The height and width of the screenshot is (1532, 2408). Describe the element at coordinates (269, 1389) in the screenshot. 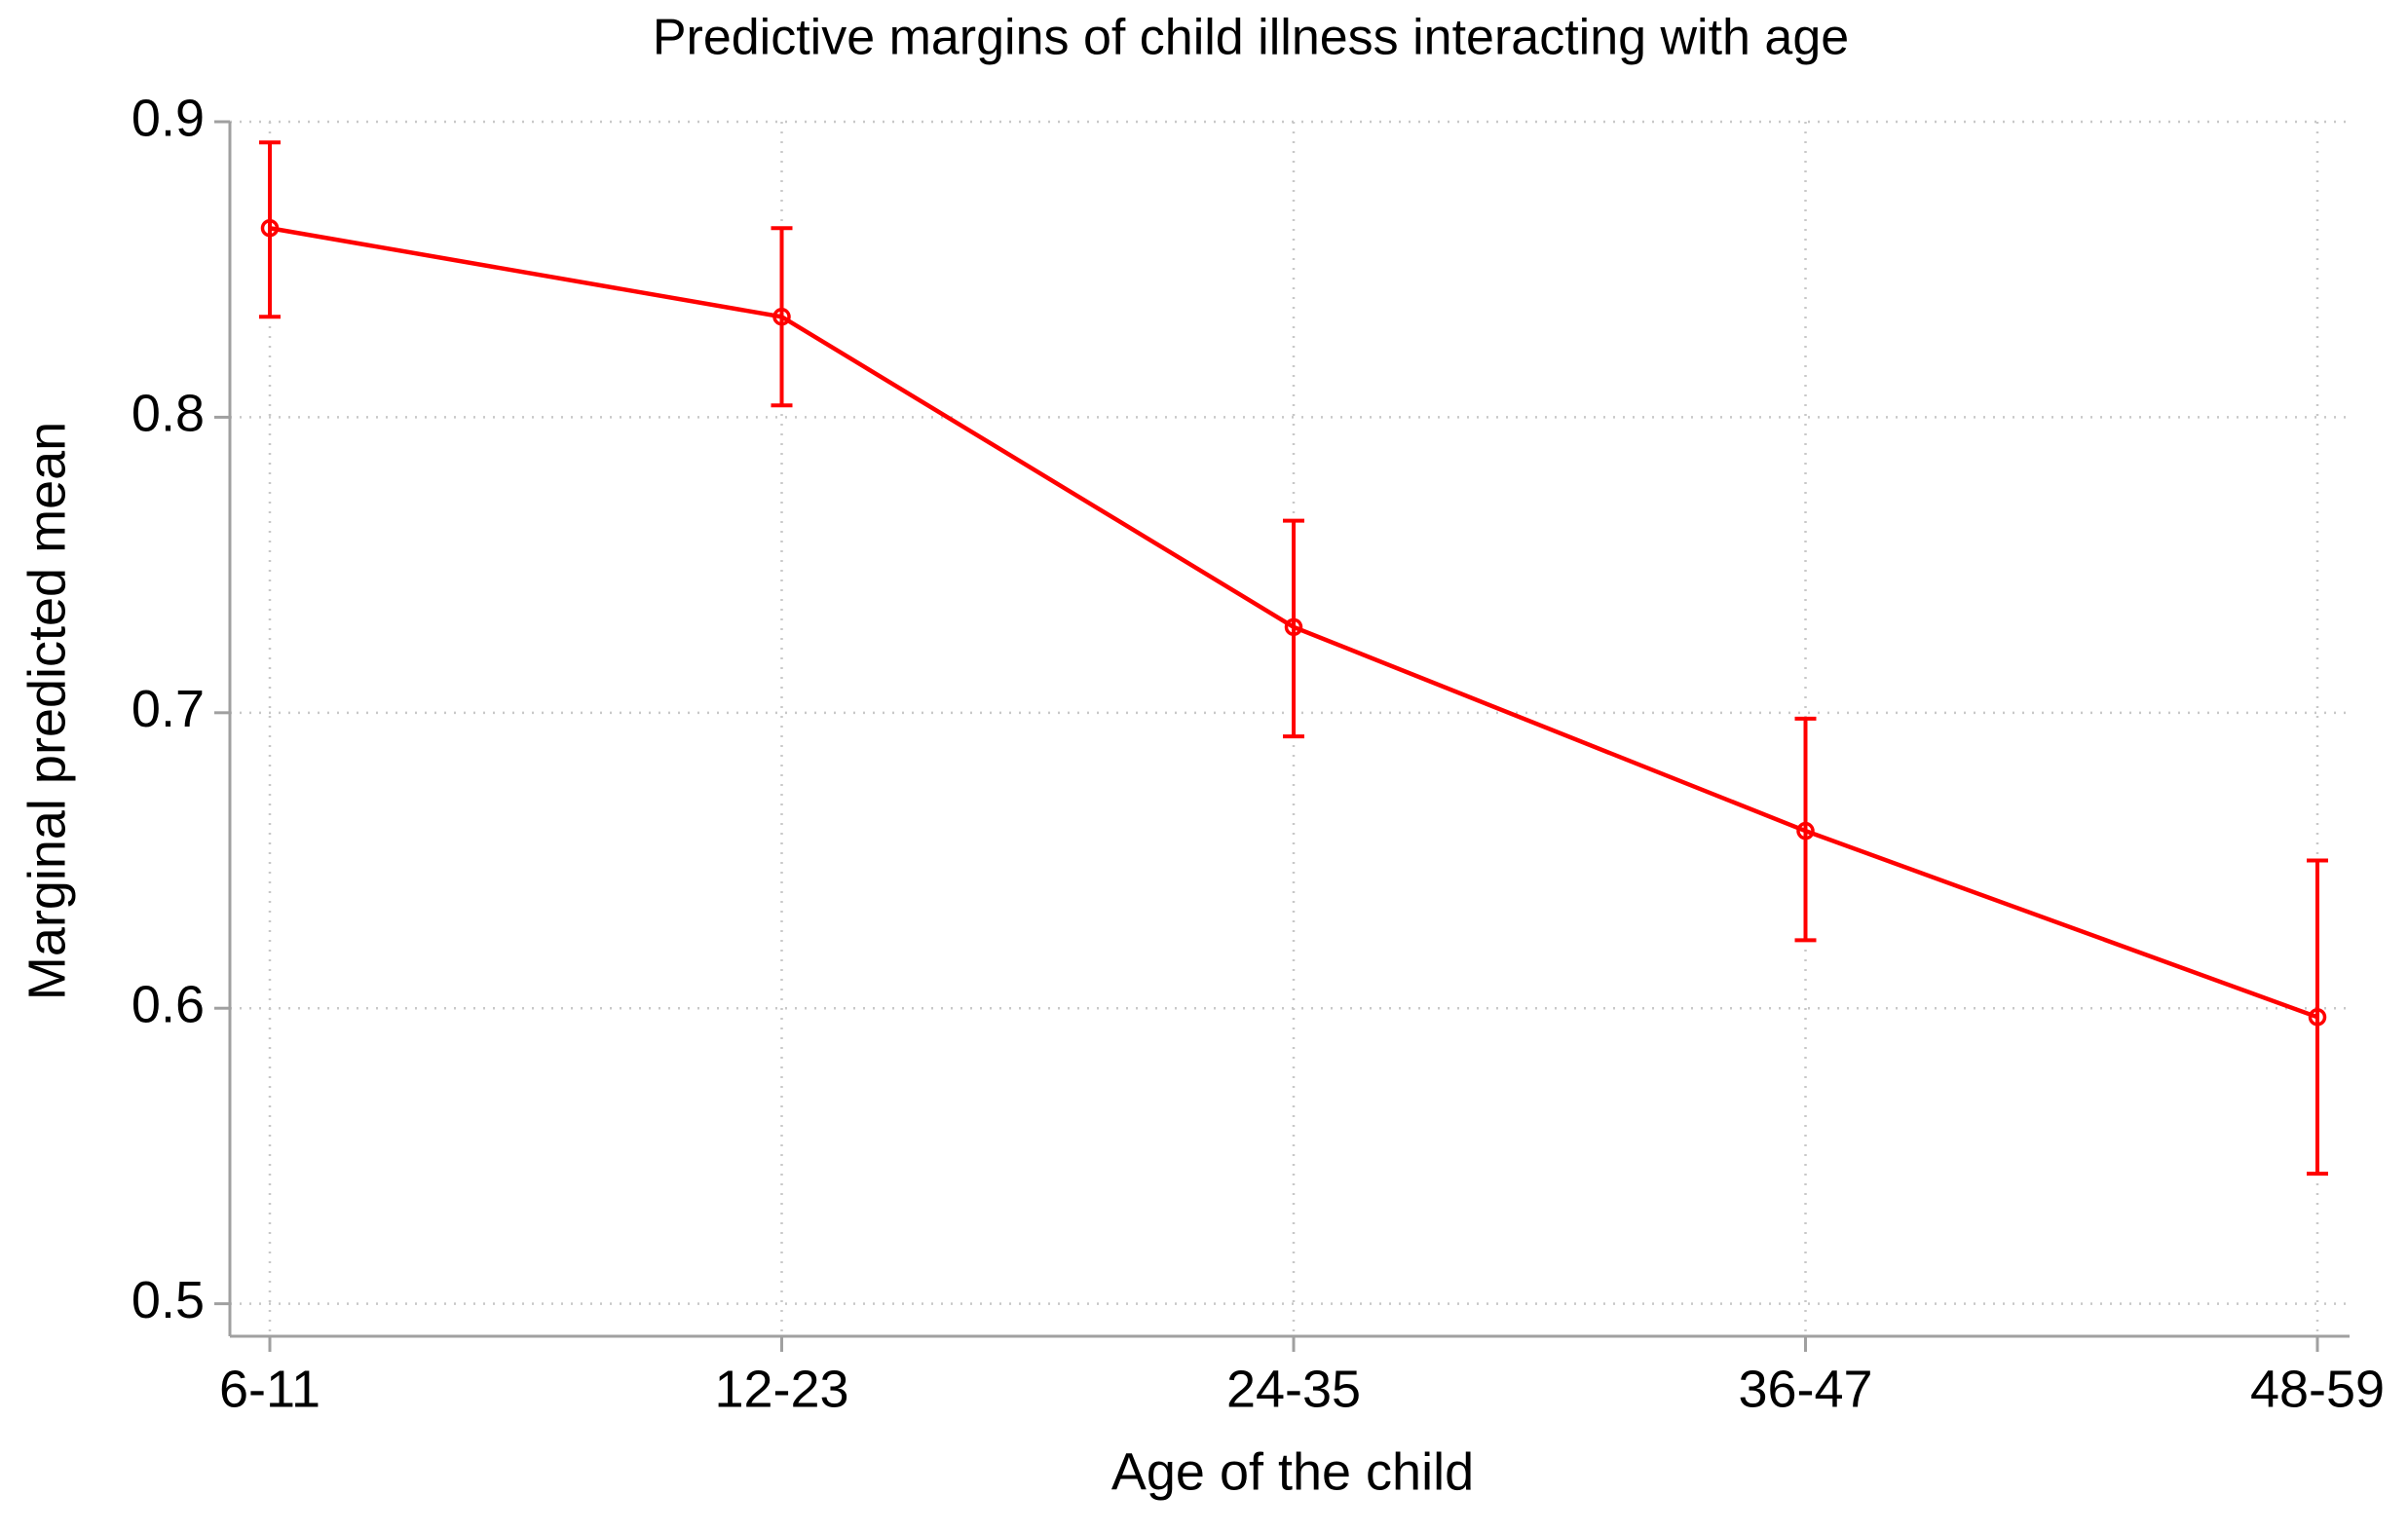

I see `x-tick-label: 6-11` at that location.